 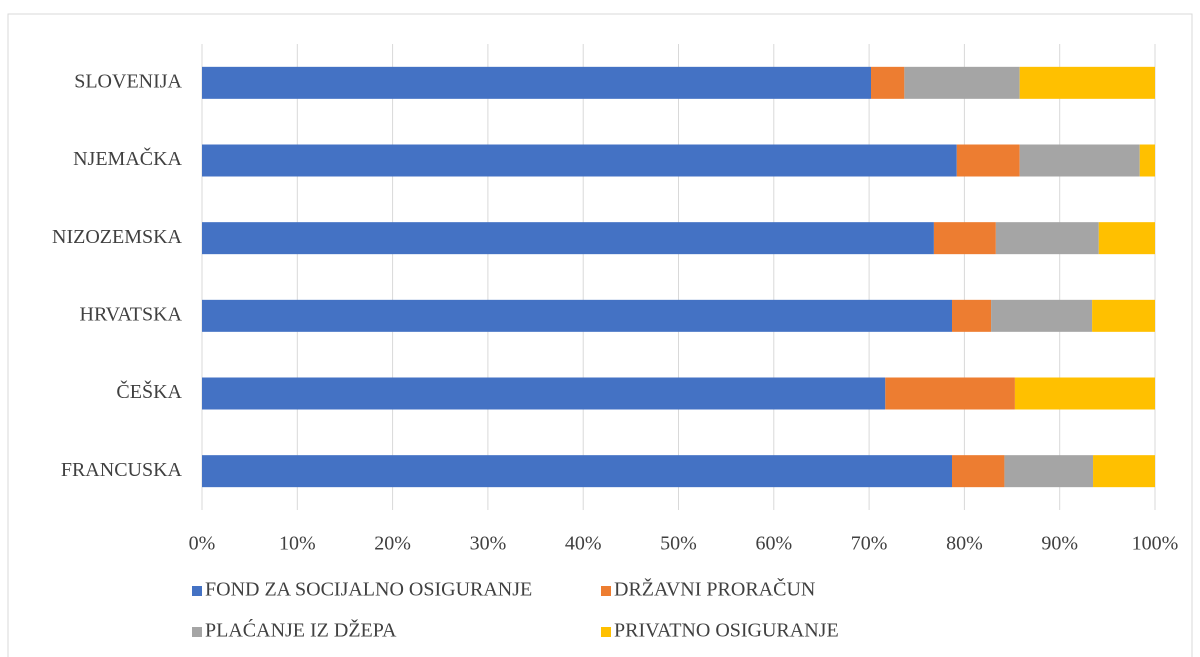 What do you see at coordinates (131, 314) in the screenshot?
I see `y-tick-label: HRVATSKA` at bounding box center [131, 314].